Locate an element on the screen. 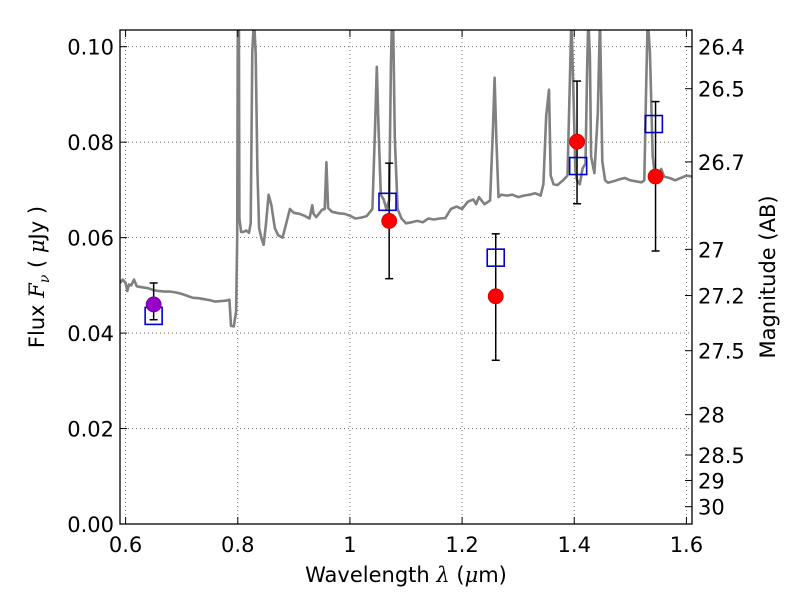 This screenshot has width=800, height=600. y-tick-label-1: 0.02 is located at coordinates (90, 430).